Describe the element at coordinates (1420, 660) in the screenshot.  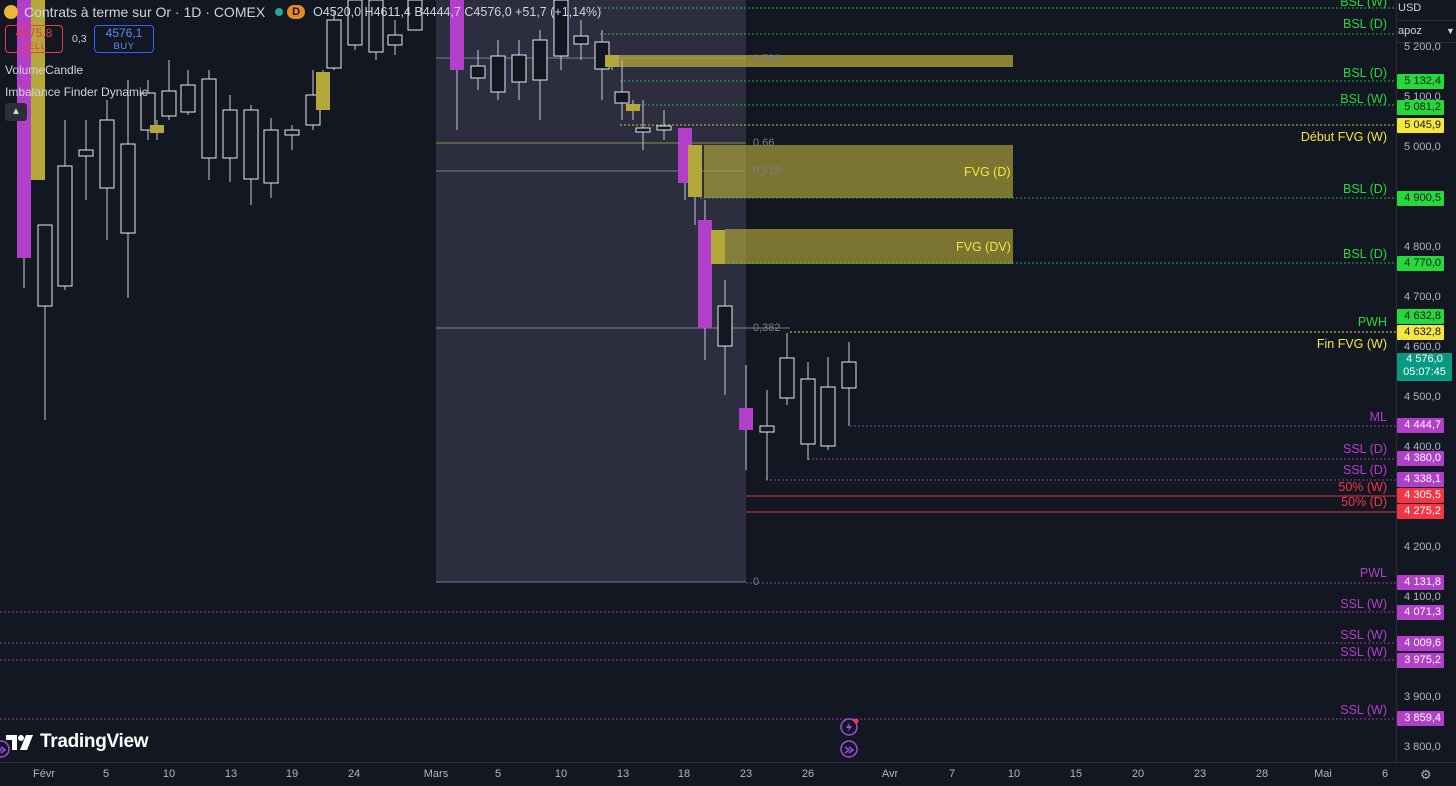
I see `price-tag: 3 975,2` at that location.